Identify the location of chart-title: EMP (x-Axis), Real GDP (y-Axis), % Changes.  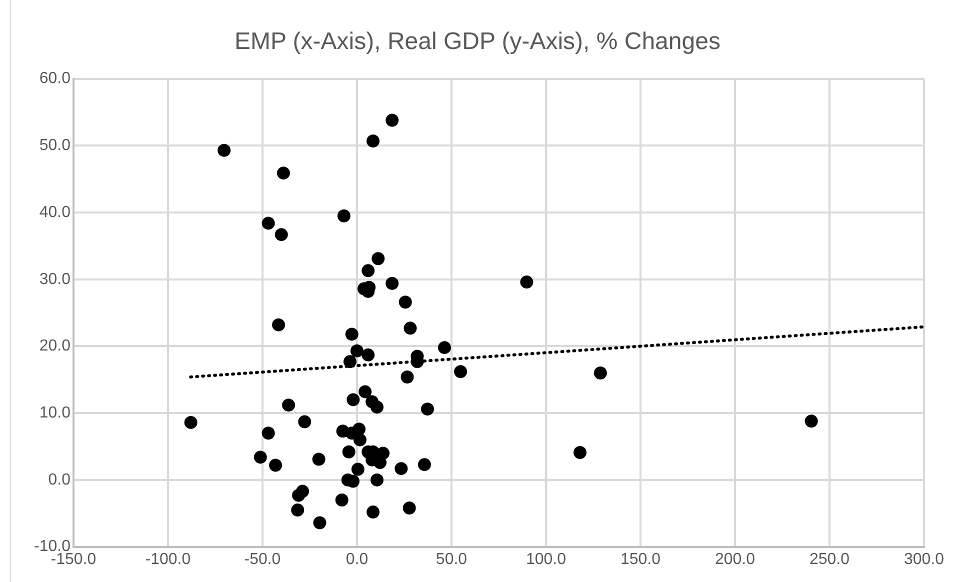
(477, 42).